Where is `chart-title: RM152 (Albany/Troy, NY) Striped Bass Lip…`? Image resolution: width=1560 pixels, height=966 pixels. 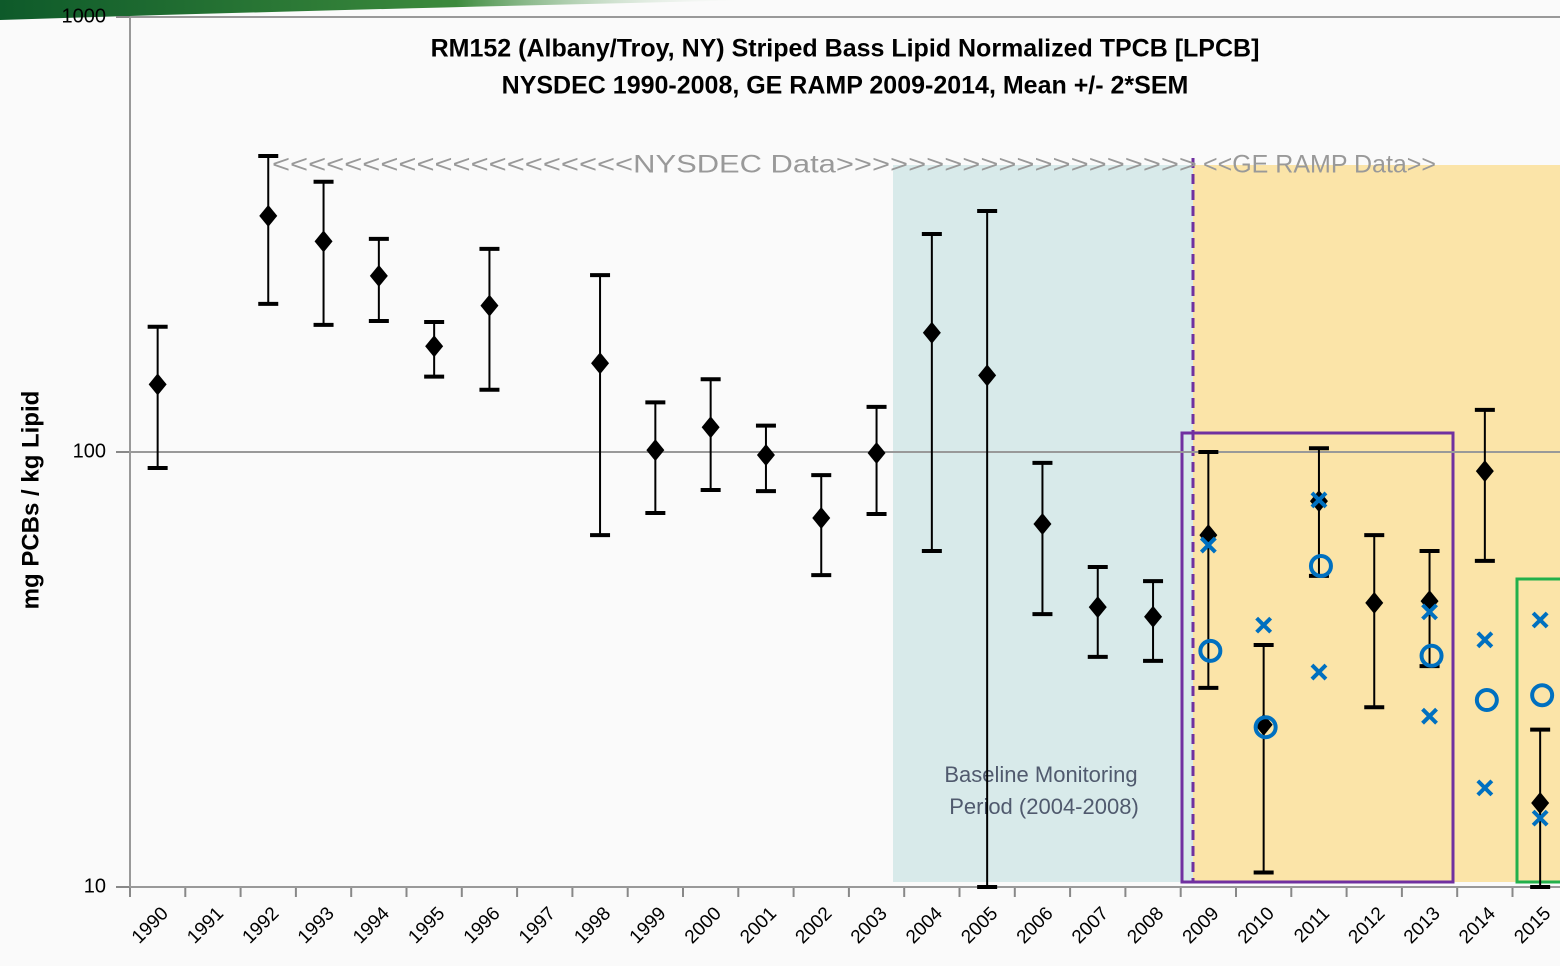 chart-title: RM152 (Albany/Troy, NY) Striped Bass Lip… is located at coordinates (845, 49).